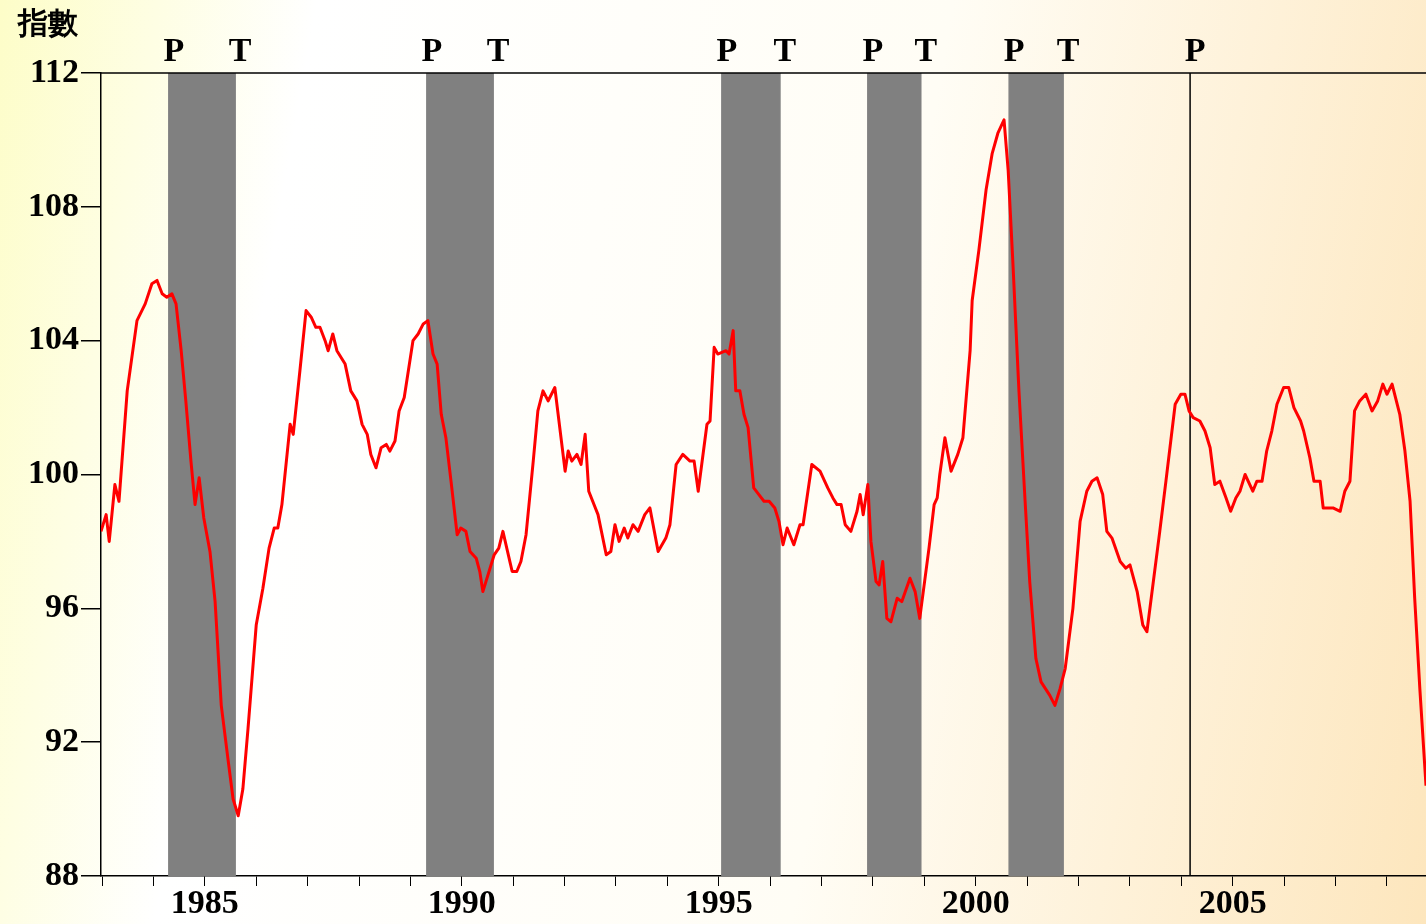 Image resolution: width=1426 pixels, height=924 pixels. Describe the element at coordinates (53, 472) in the screenshot. I see `y-tick-label: 100` at that location.